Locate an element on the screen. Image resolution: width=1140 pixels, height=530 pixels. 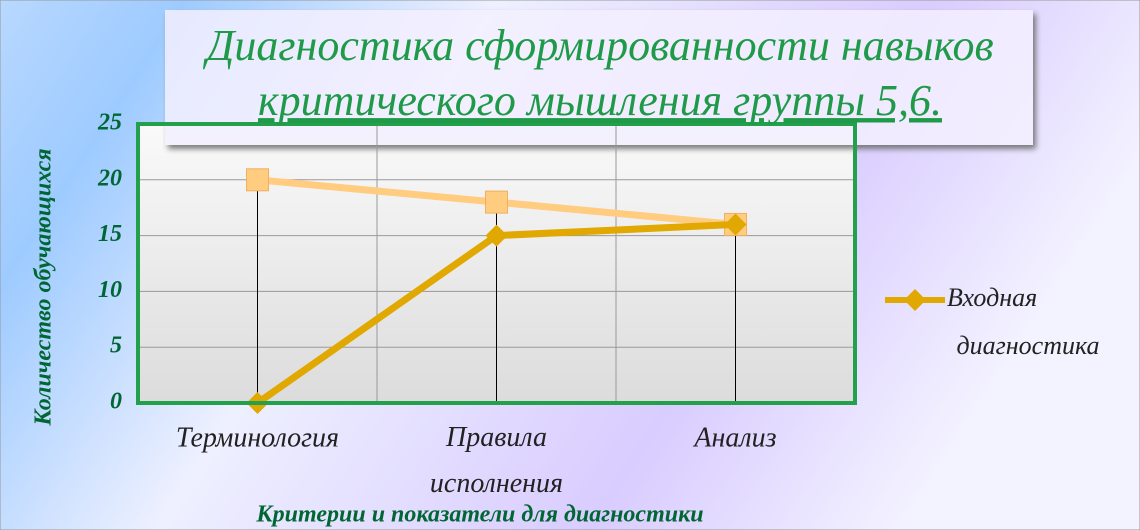
y-tick-label: 25 is located at coordinates (109, 123).